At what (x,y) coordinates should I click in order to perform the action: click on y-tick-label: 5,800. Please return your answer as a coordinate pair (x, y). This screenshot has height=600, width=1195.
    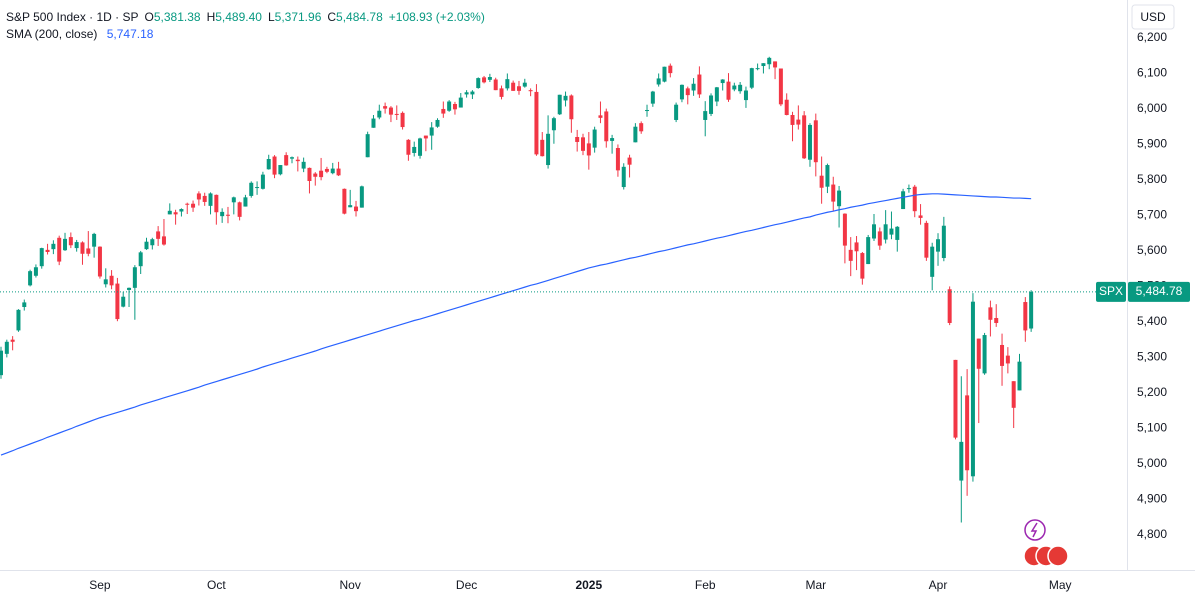
    Looking at the image, I should click on (1152, 179).